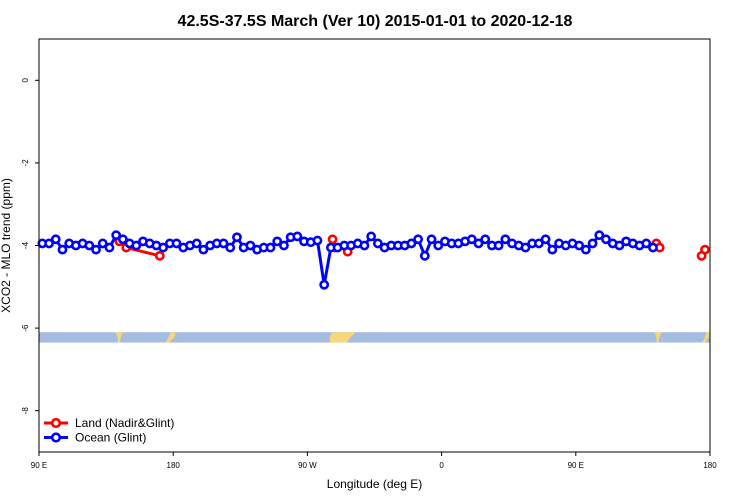 Image resolution: width=750 pixels, height=500 pixels. I want to click on legend-item: Ocean (Glint), so click(95, 438).